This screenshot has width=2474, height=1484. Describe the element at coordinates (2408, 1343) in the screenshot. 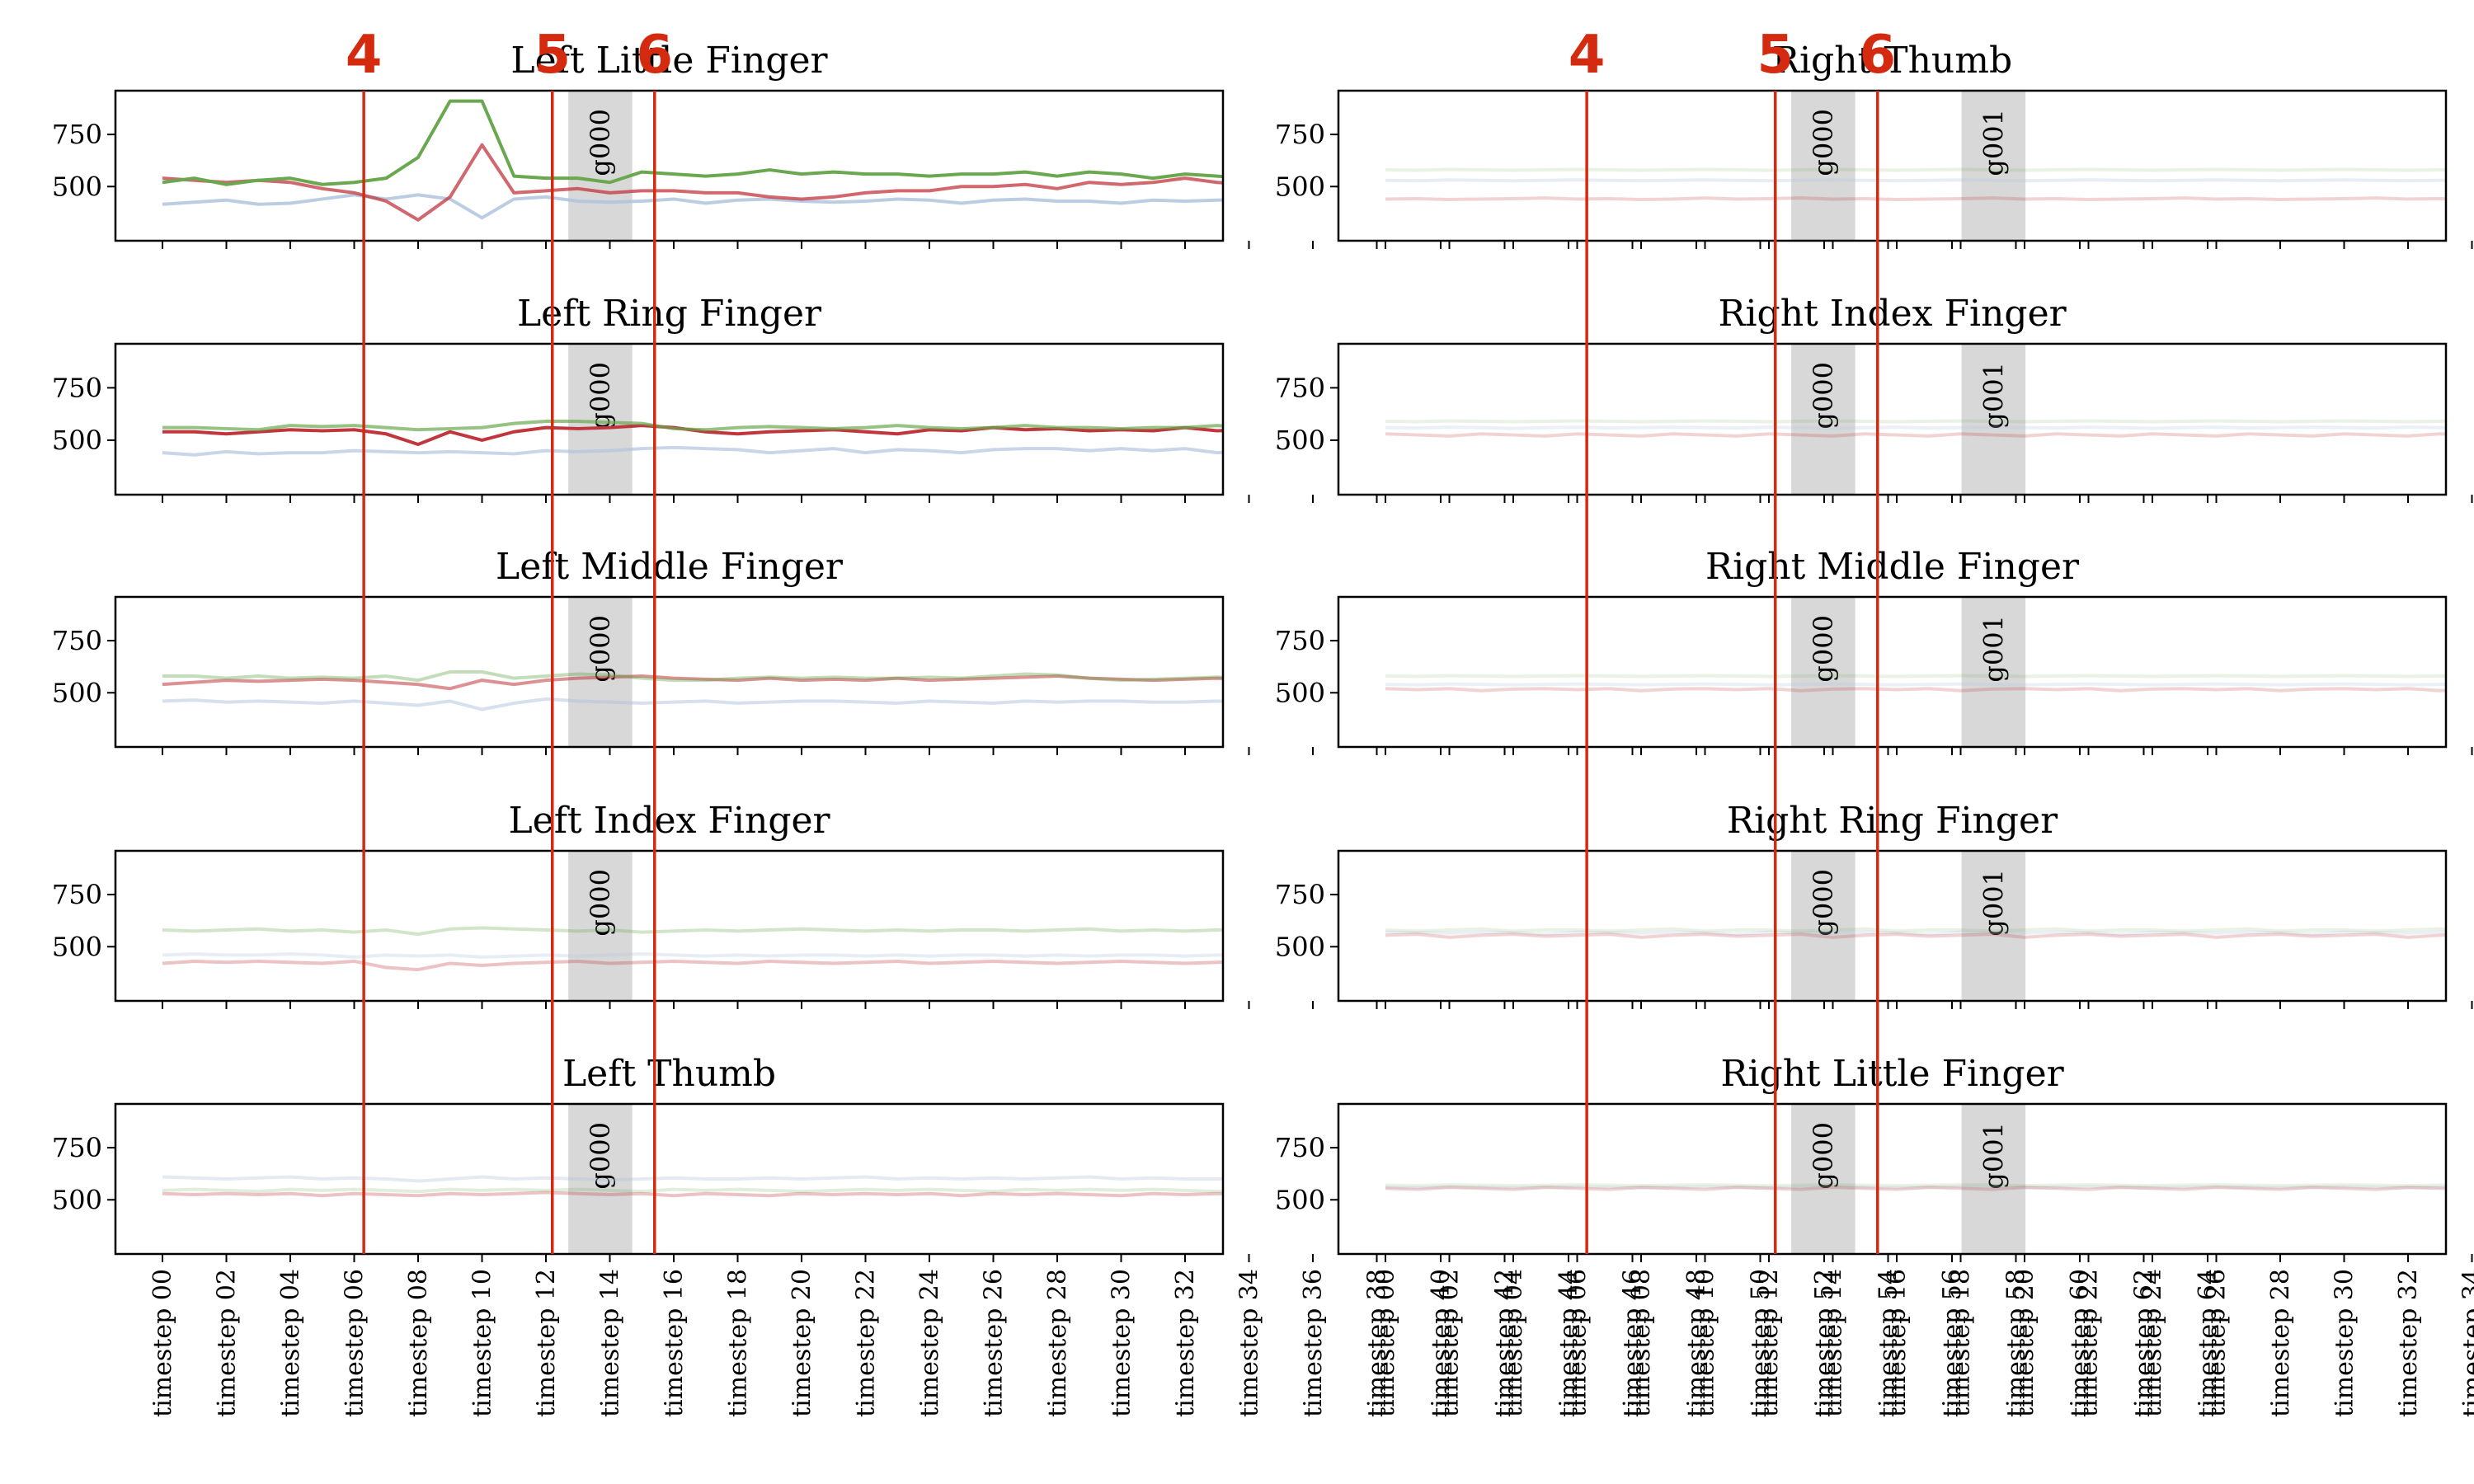

I see `x-tick-label: timestep 32` at that location.